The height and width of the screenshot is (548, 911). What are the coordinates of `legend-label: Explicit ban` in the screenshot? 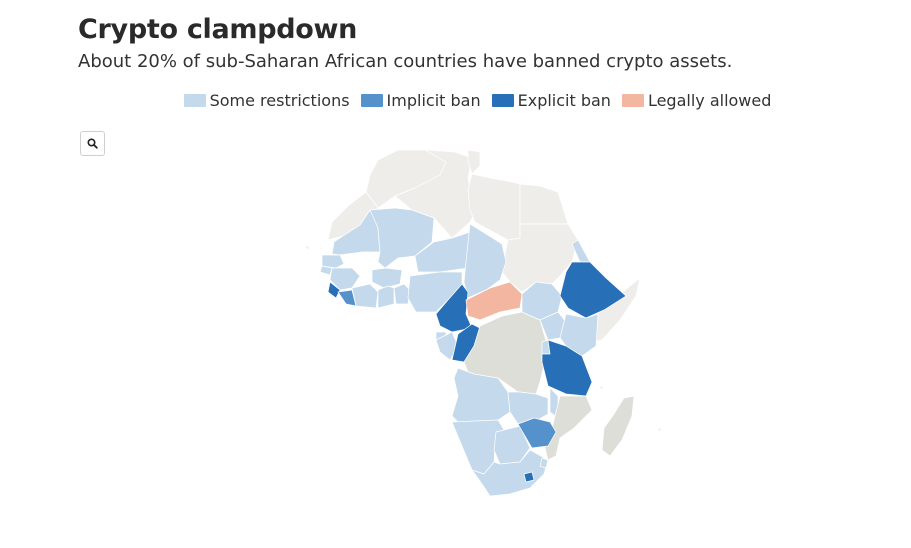 It's located at (564, 100).